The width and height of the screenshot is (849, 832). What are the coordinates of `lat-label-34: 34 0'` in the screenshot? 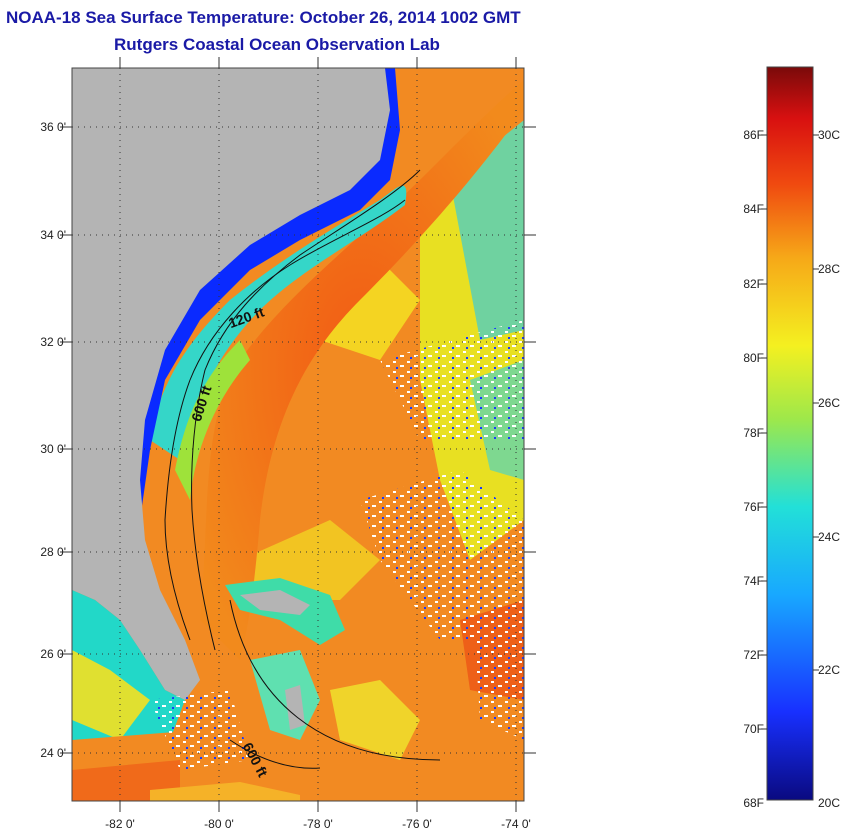 It's located at (53, 235).